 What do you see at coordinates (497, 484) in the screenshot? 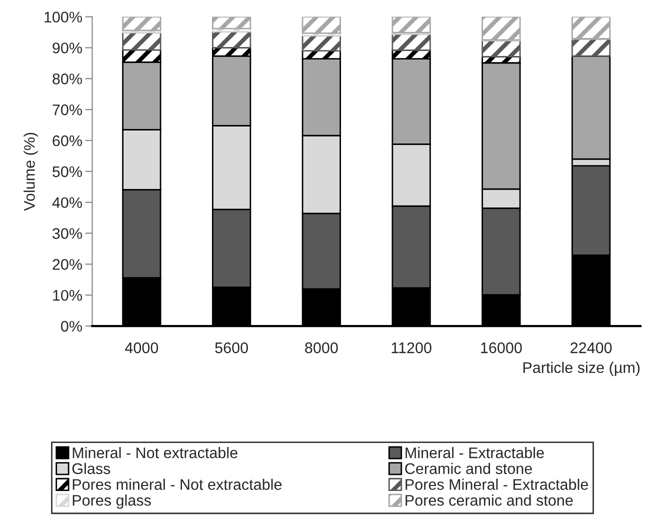
I see `legend-label: Pores Mineral - Extractable` at bounding box center [497, 484].